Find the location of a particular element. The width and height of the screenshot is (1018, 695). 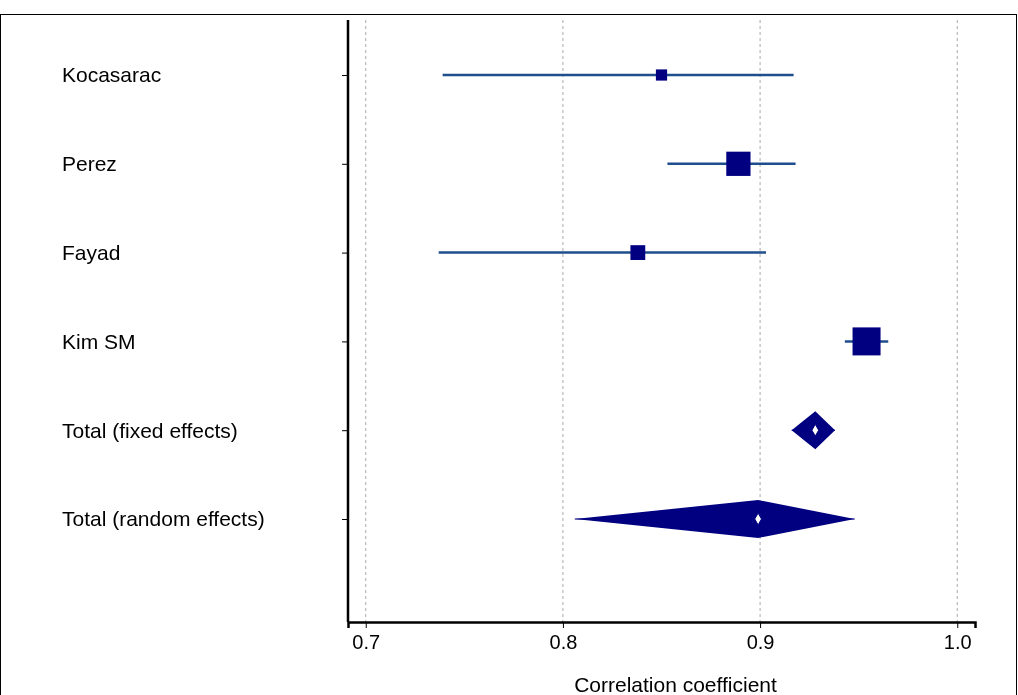

y-tick-label: Total (random effects) is located at coordinates (163, 519).